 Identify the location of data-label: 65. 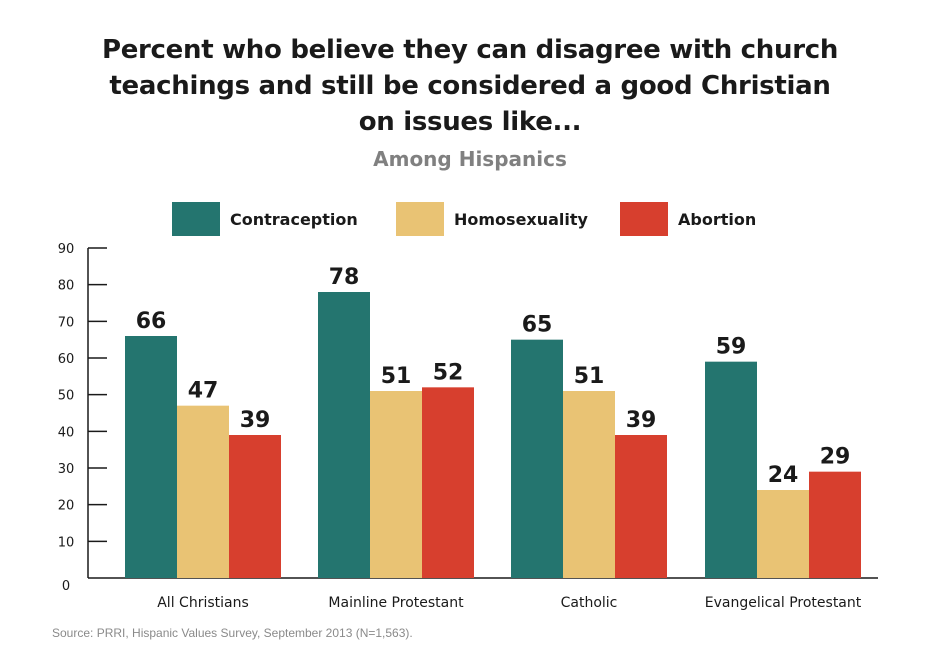
(537, 325).